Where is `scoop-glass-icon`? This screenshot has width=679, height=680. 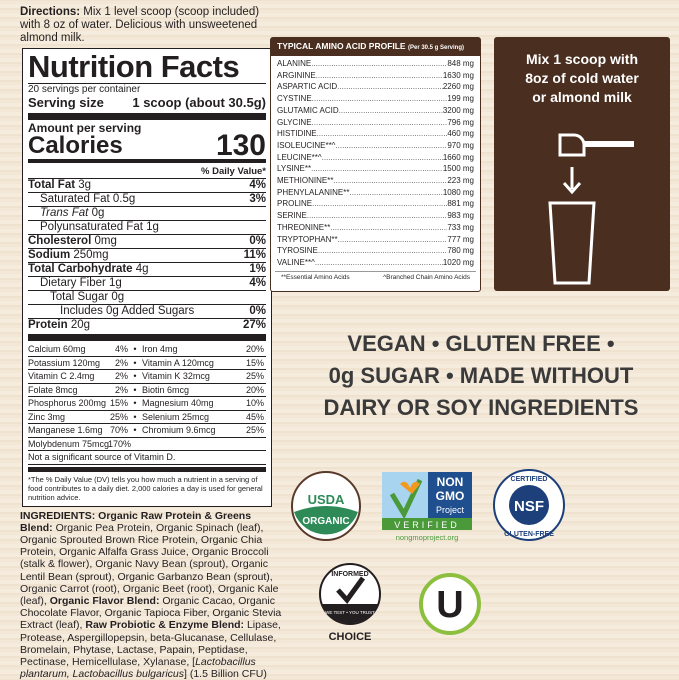 scoop-glass-icon is located at coordinates (582, 202).